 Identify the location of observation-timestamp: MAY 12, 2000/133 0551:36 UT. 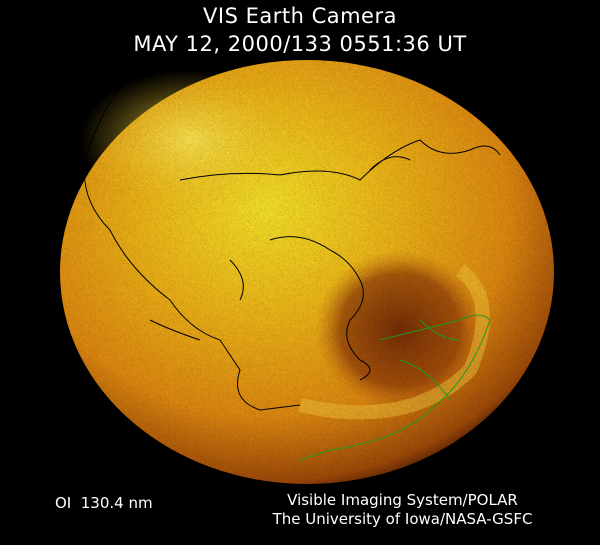
(300, 44).